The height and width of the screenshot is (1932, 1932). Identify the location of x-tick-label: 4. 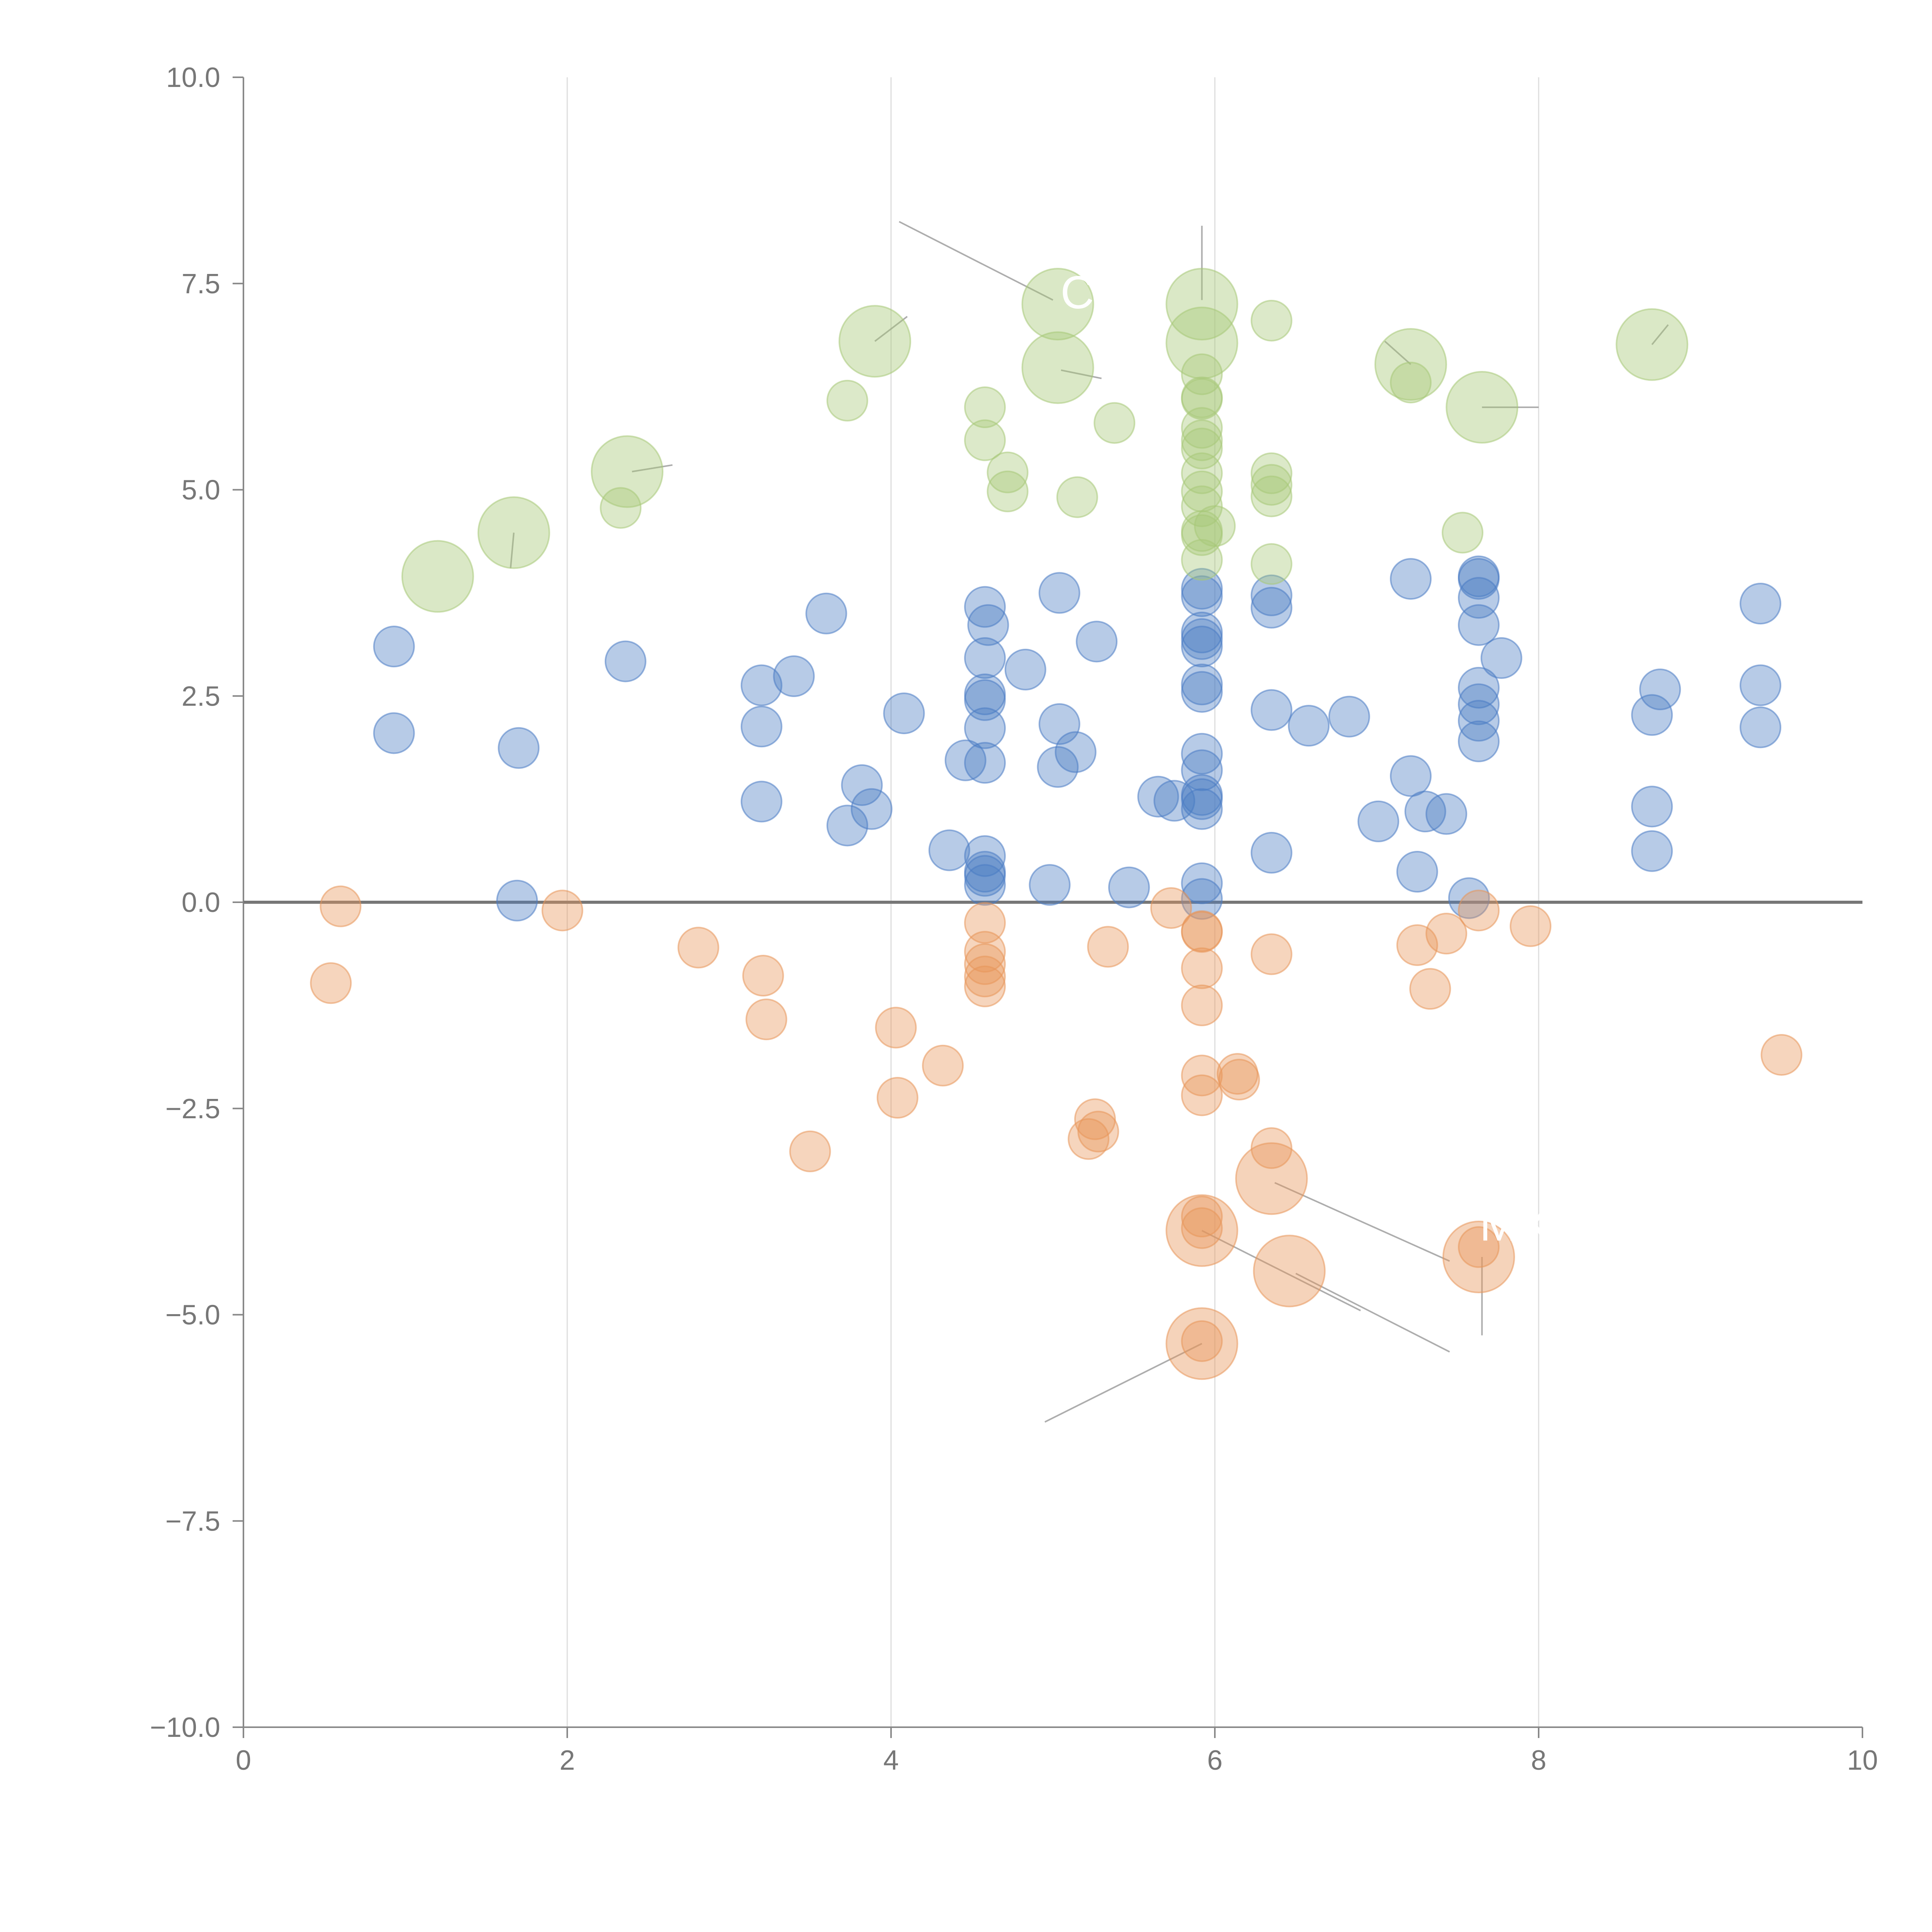
(891, 1760).